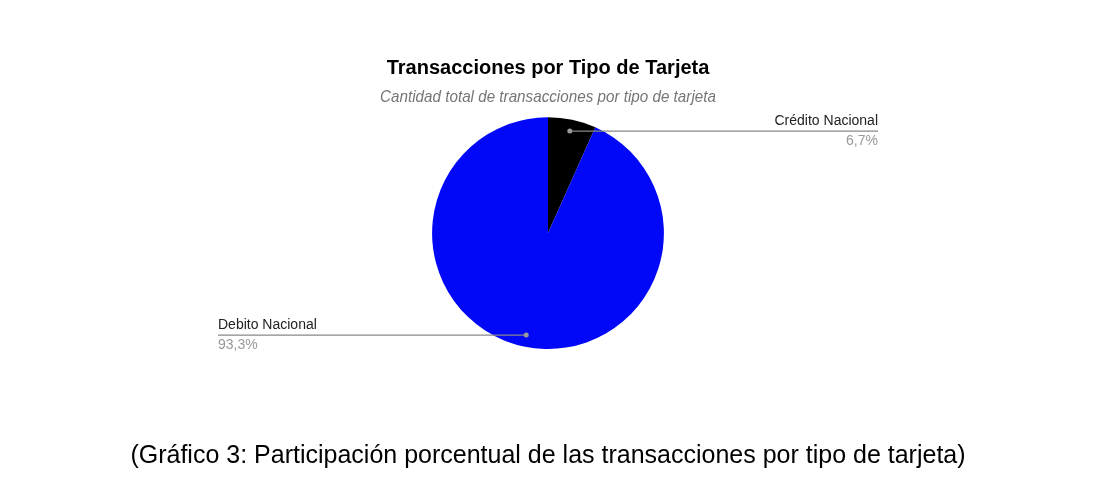 This screenshot has width=1096, height=502. Describe the element at coordinates (548, 454) in the screenshot. I see `text: (Gráfico 3: Participación porcentual de las transacciones por tipo de tarjeta)` at that location.